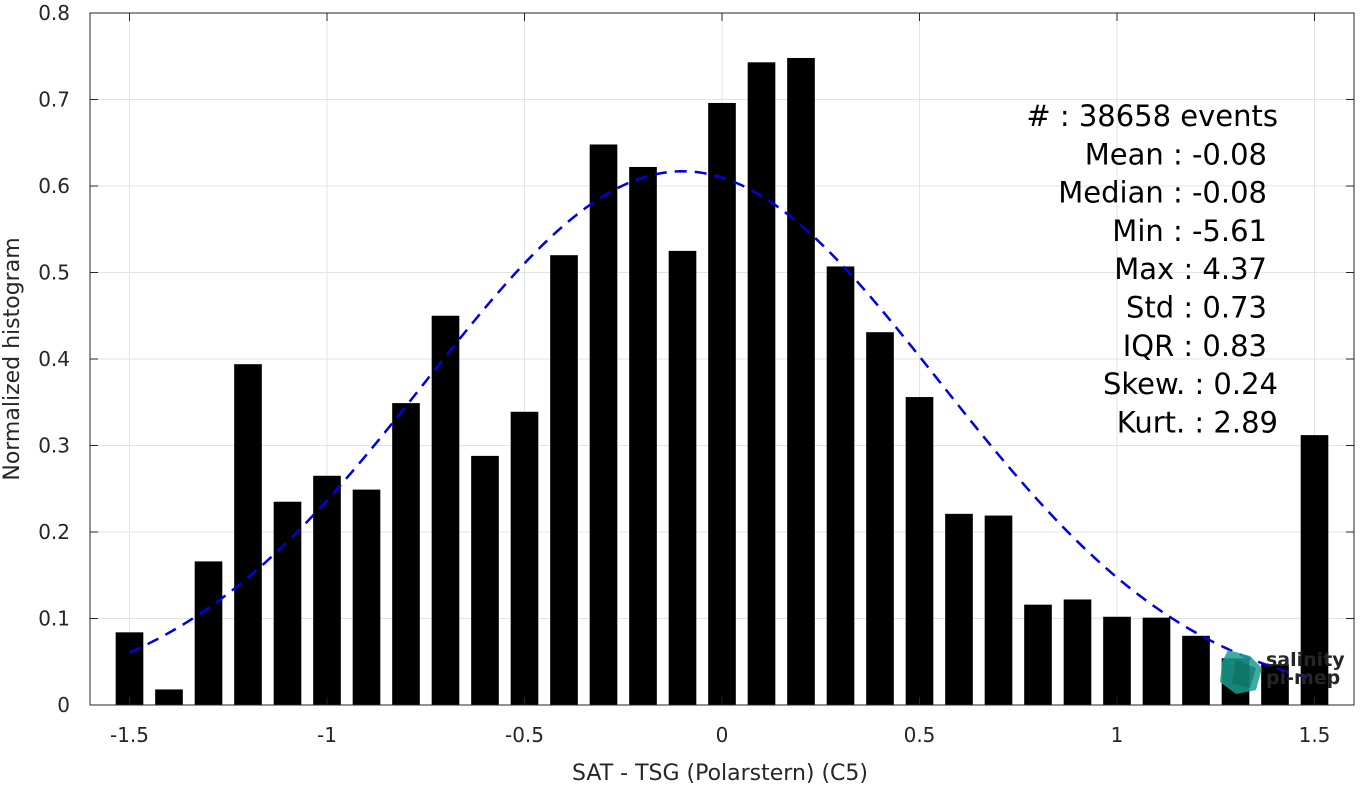  Describe the element at coordinates (54, 359) in the screenshot. I see `y-tick-label: 0.4` at that location.